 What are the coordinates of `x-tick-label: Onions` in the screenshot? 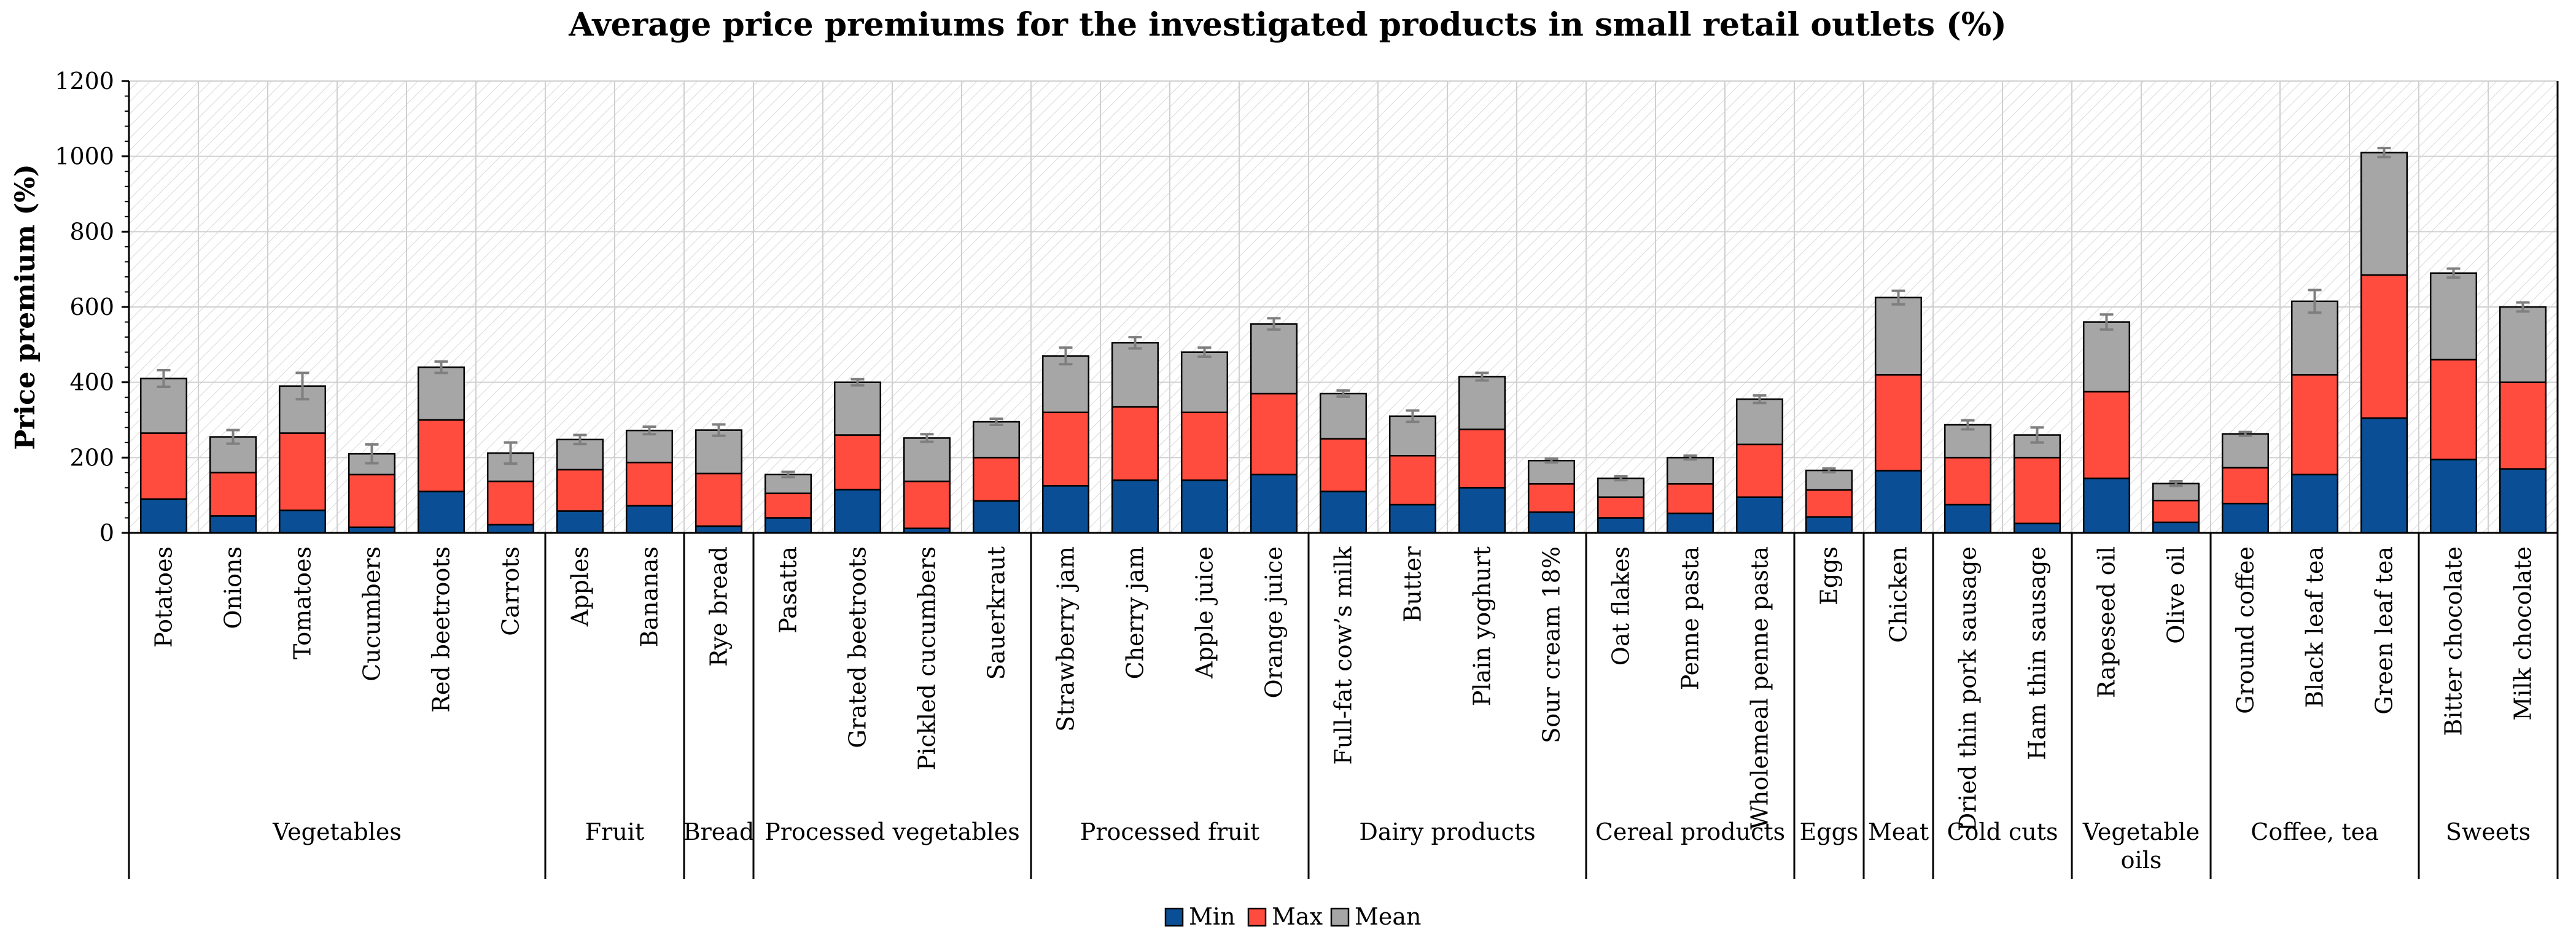 It's located at (233, 587).